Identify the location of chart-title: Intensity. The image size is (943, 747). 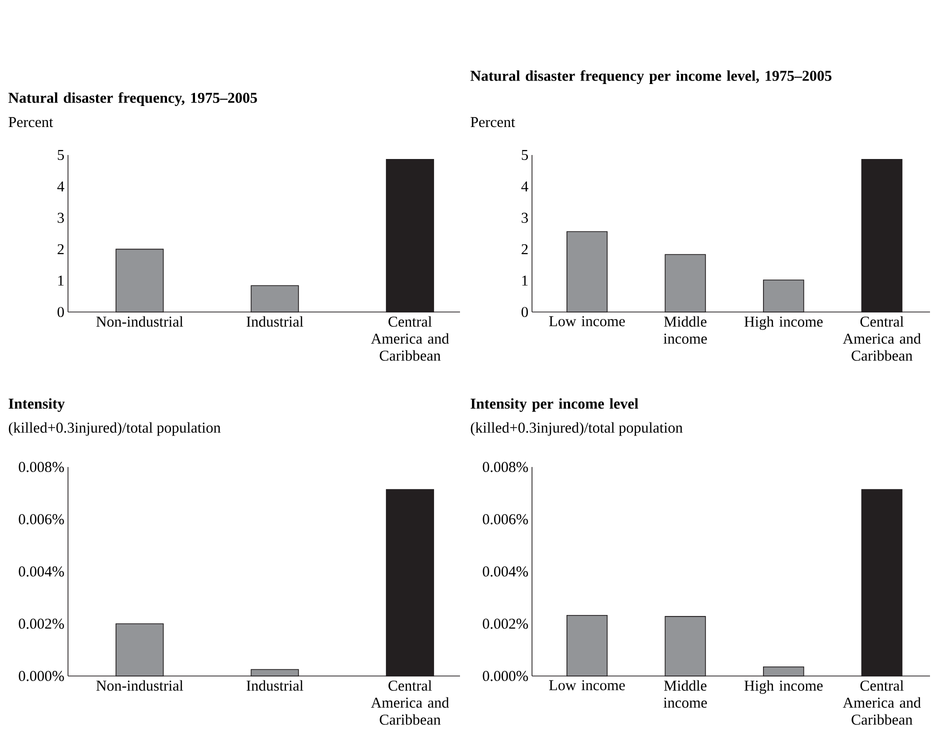
(36, 405).